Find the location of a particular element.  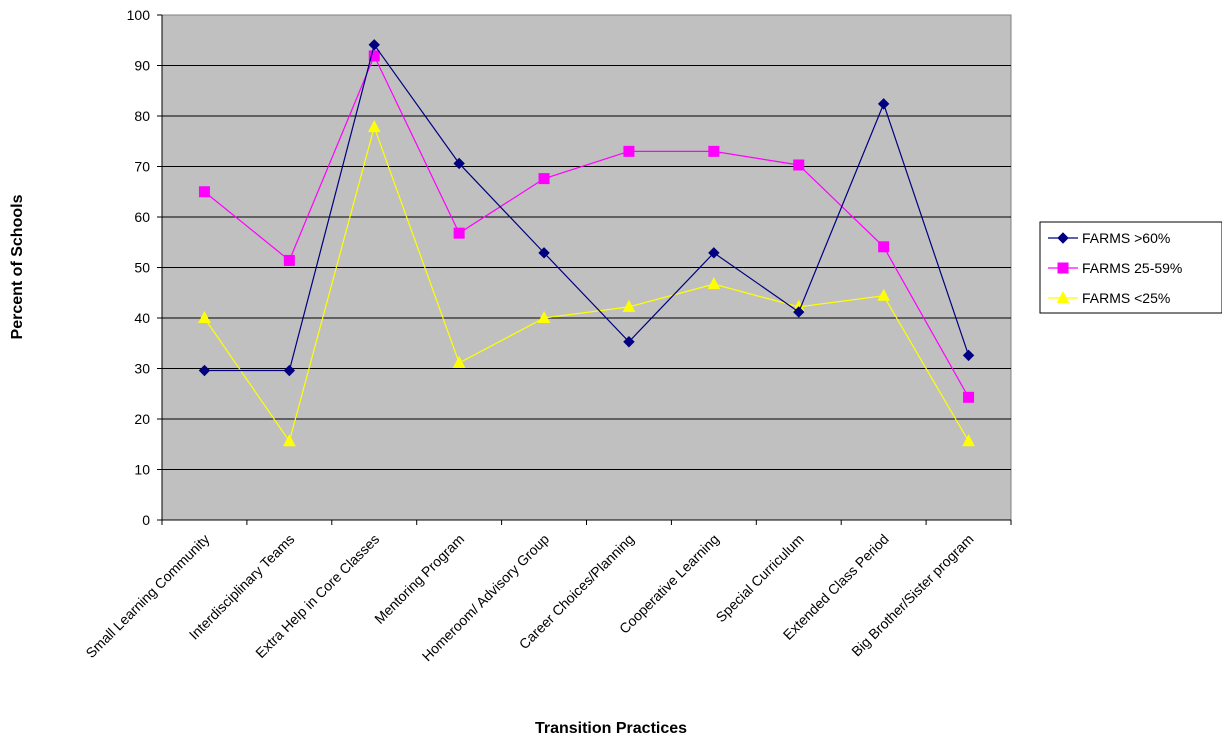

legend-item: FARMS <25% is located at coordinates (1109, 298).